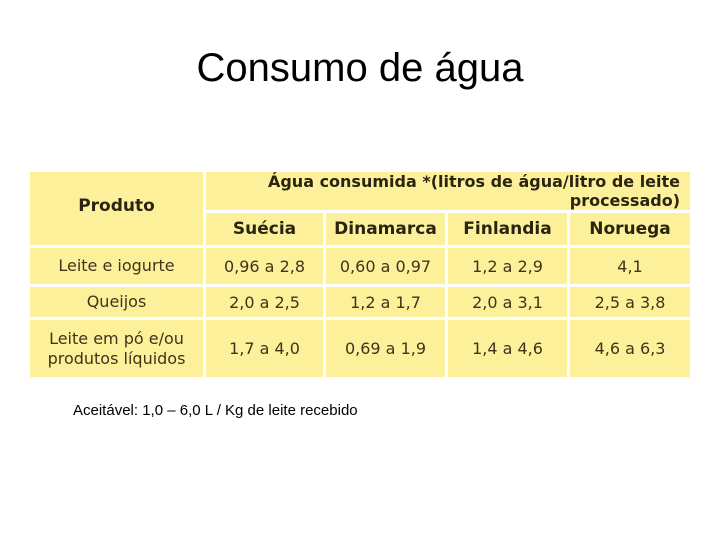  Describe the element at coordinates (116, 348) in the screenshot. I see `product-cell: Leite em pó e/ou produtos líquidos` at that location.